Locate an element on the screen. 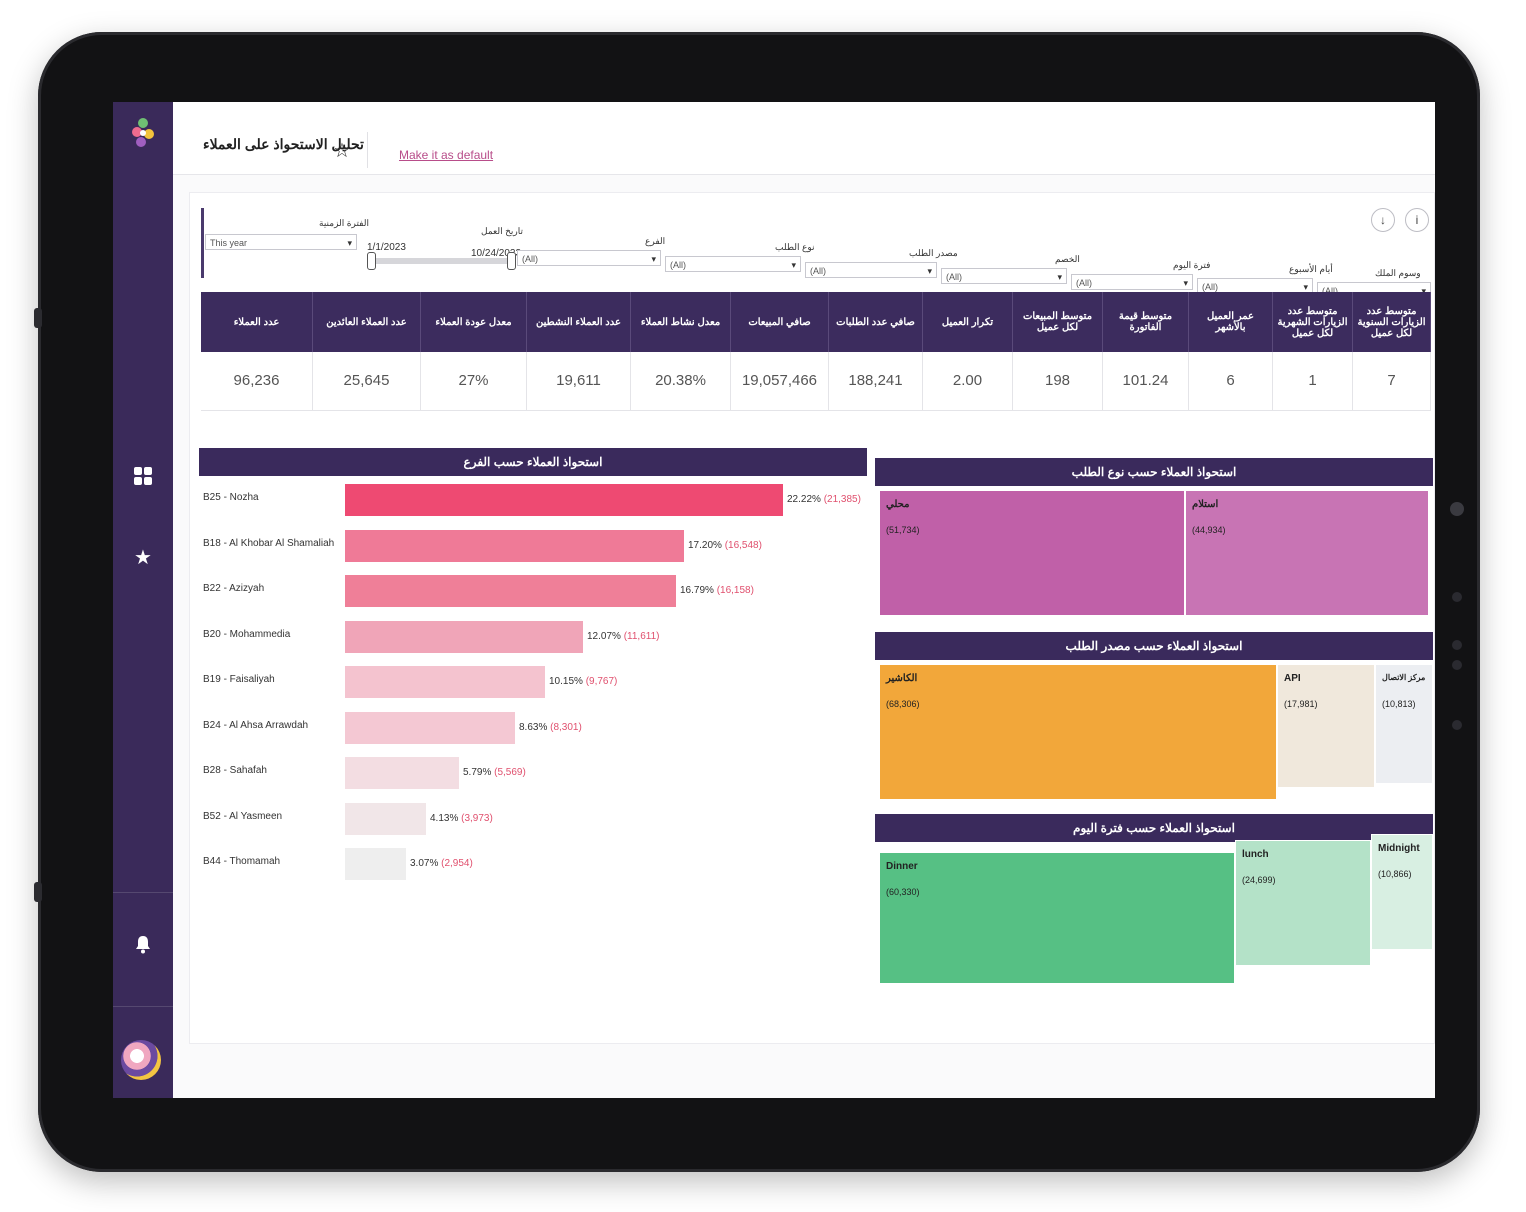 This screenshot has width=1526, height=1212. download-icon: ↓ is located at coordinates (1383, 220).